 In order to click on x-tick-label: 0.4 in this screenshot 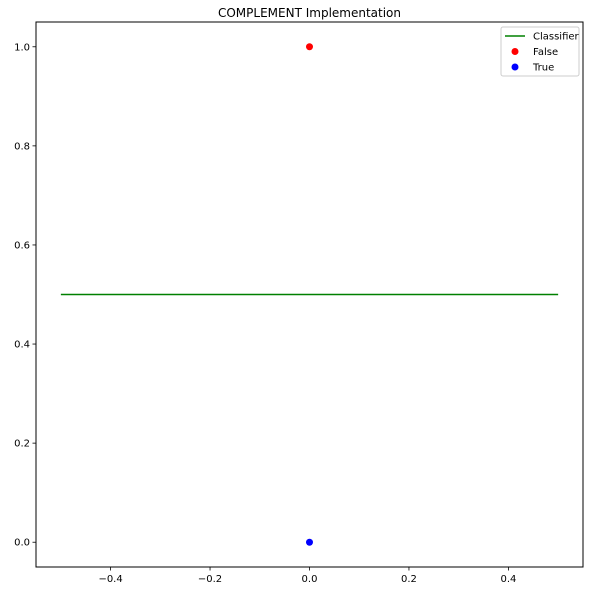, I will do `click(508, 579)`.